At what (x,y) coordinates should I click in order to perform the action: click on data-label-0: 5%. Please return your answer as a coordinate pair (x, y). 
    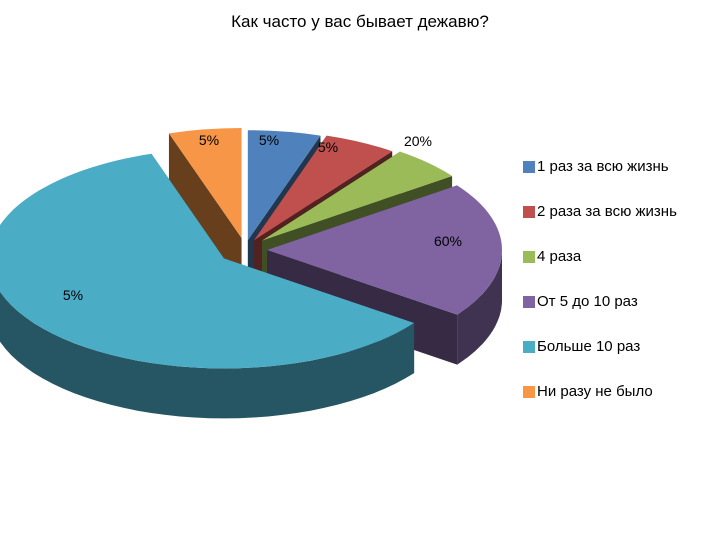
    Looking at the image, I should click on (209, 140).